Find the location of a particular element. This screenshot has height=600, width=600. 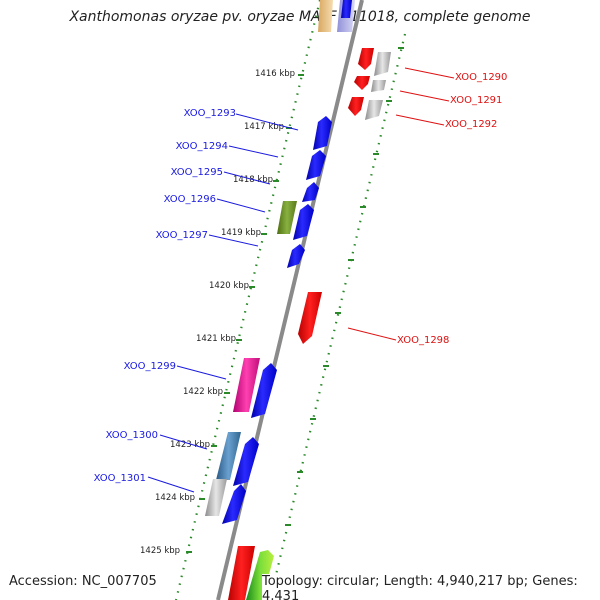

gene-xoo1291-grey is located at coordinates (378, 86).